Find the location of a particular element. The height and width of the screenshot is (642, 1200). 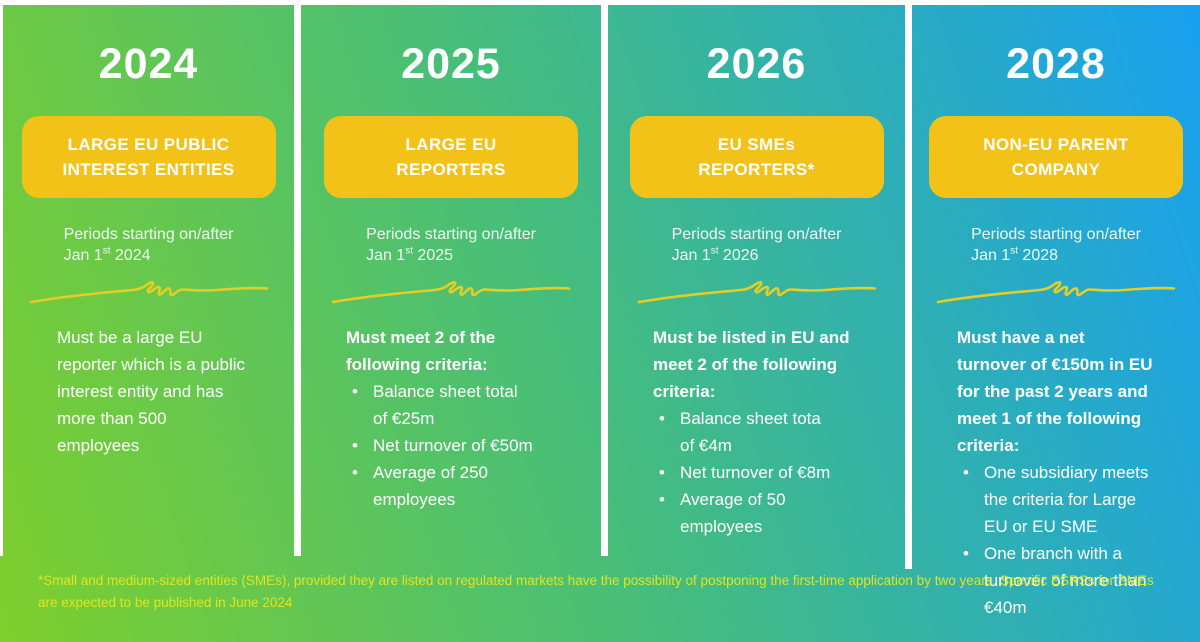

reporting-period: Periods starting on/after Jan 1st 2024 is located at coordinates (149, 245).